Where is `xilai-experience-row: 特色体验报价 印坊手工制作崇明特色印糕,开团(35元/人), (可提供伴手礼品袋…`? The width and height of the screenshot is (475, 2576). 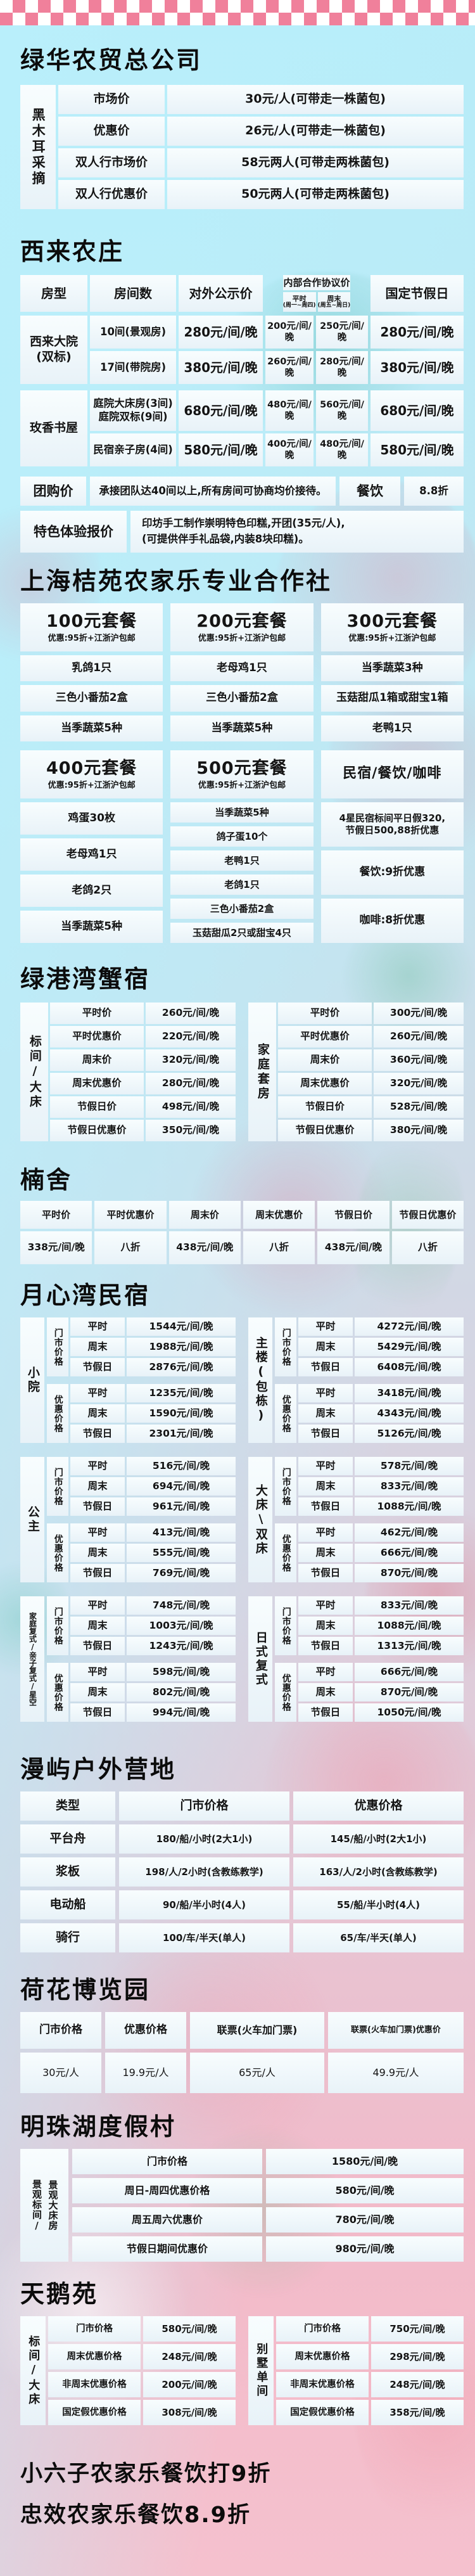 xilai-experience-row: 特色体验报价 印坊手工制作崇明特色印糕,开团(35元/人), (可提供伴手礼品袋… is located at coordinates (242, 532).